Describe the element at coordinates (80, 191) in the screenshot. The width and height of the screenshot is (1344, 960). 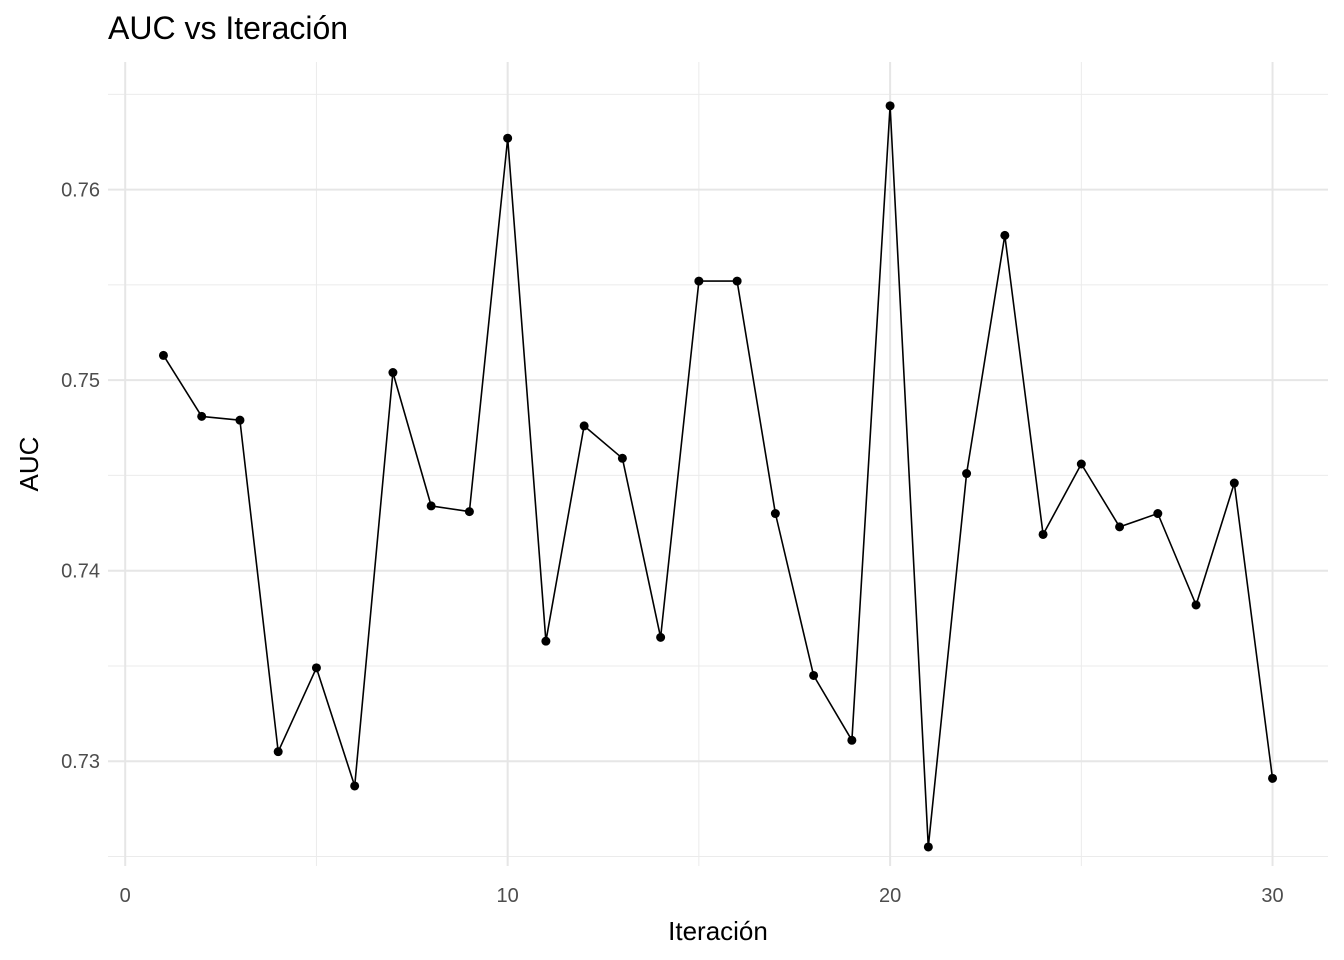
I see `y-tick-label: 0.76` at that location.